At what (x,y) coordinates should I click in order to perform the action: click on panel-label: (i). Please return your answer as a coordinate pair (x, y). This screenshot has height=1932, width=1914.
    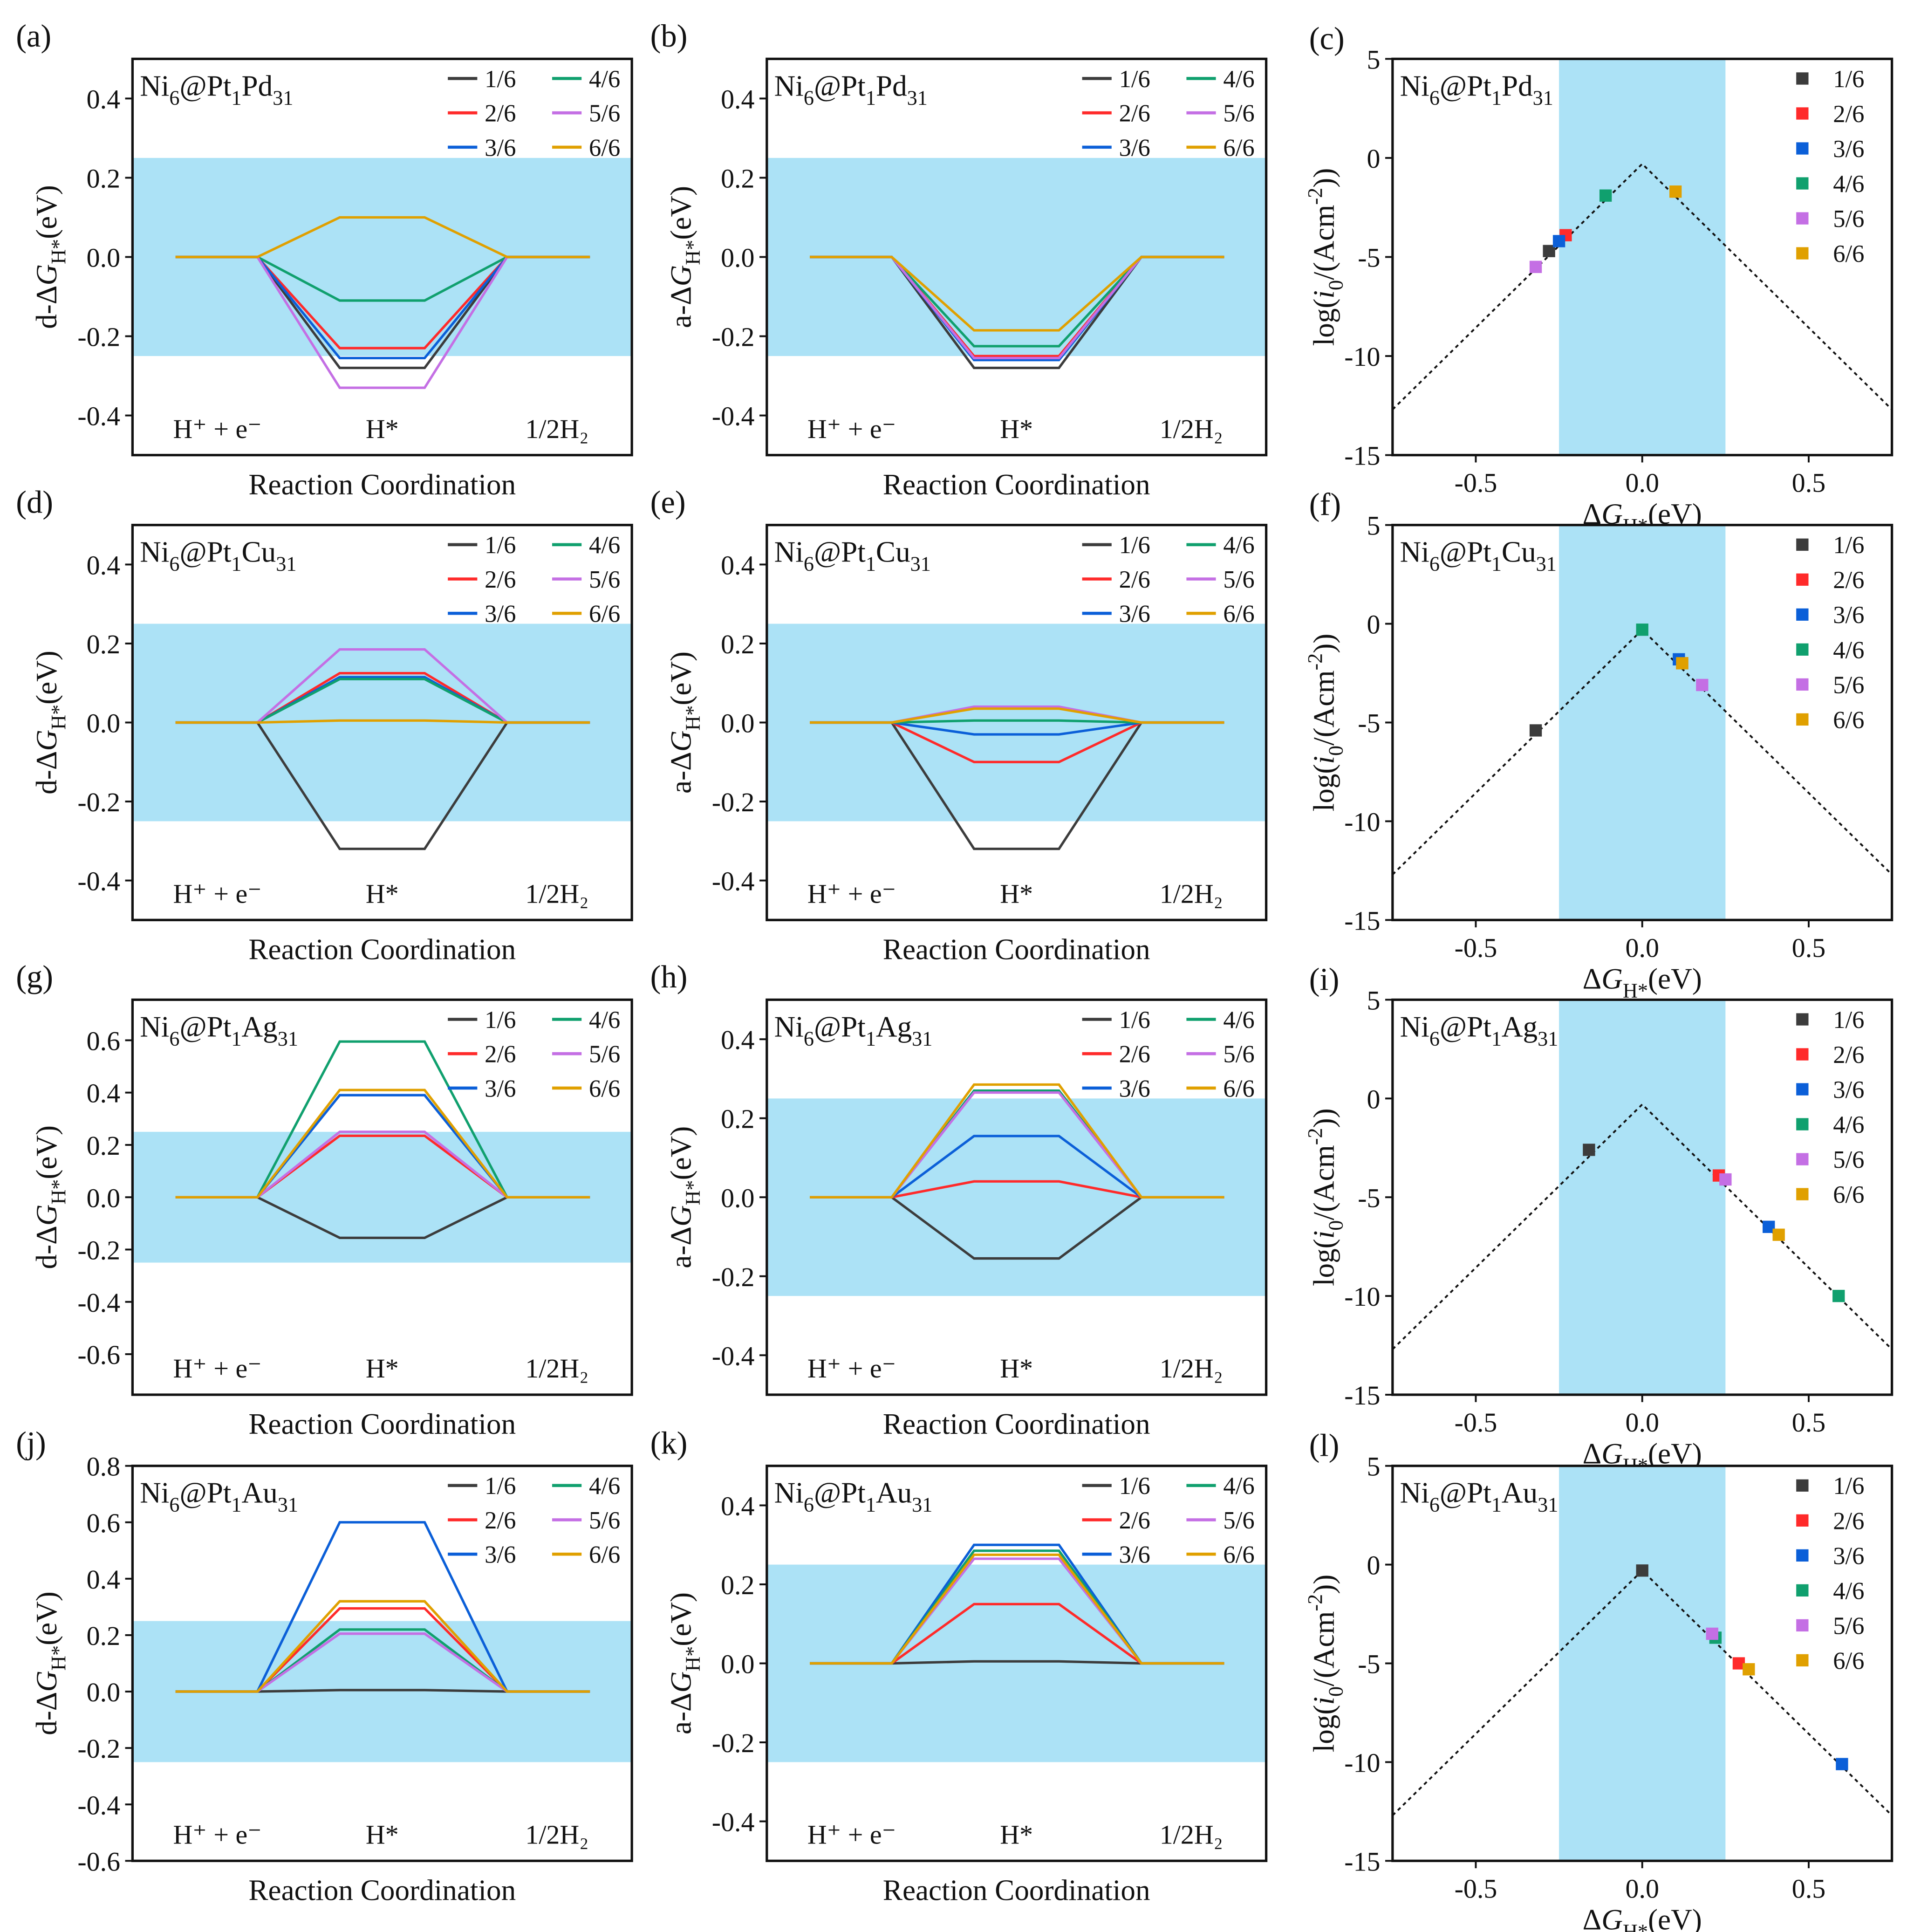
    Looking at the image, I should click on (1324, 979).